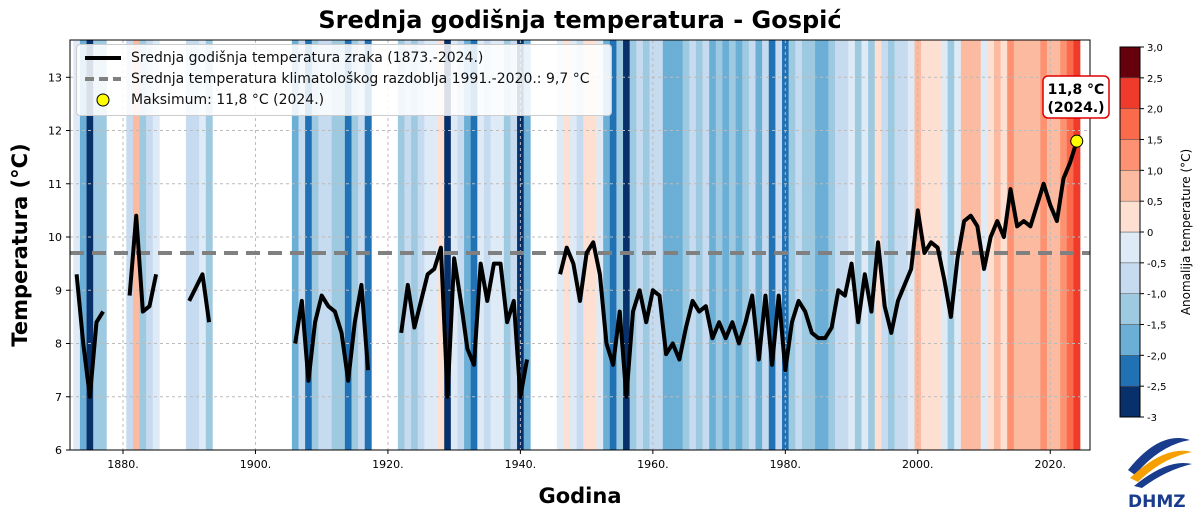  What do you see at coordinates (55, 77) in the screenshot?
I see `y-tick-label: 13` at bounding box center [55, 77].